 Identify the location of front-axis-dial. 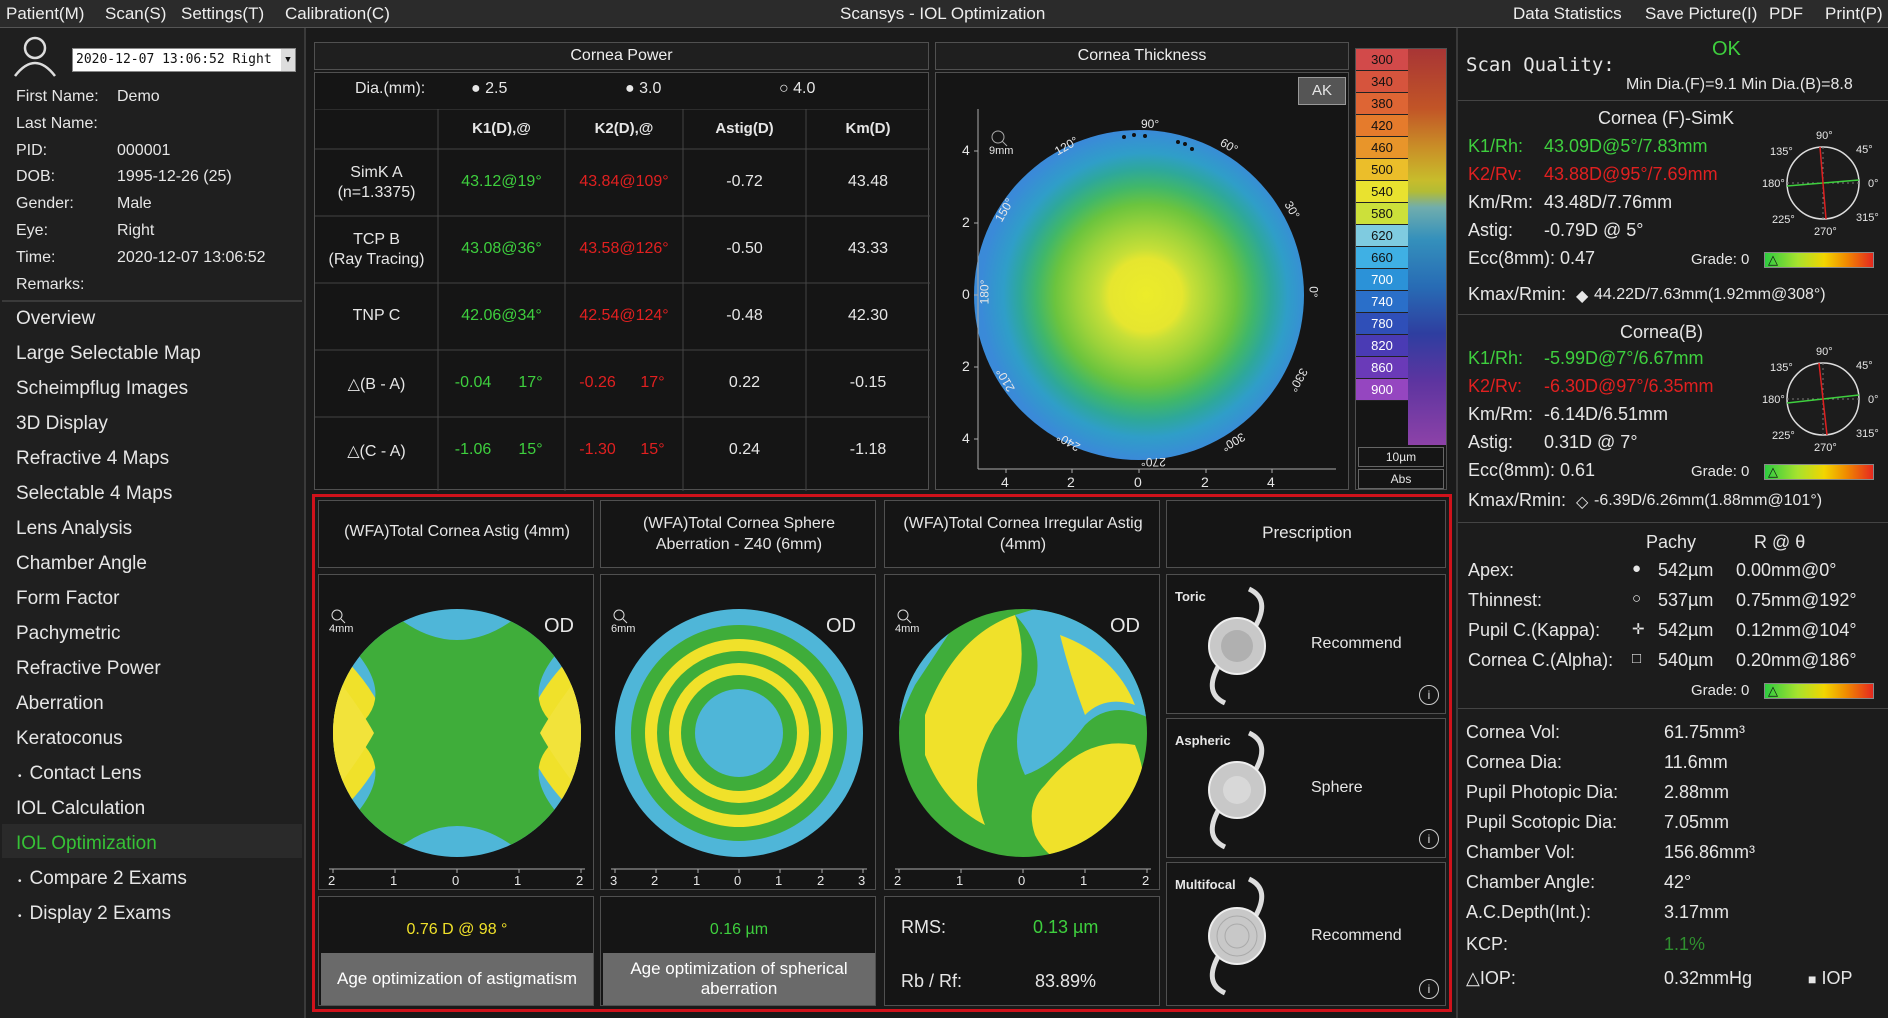
(1823, 183).